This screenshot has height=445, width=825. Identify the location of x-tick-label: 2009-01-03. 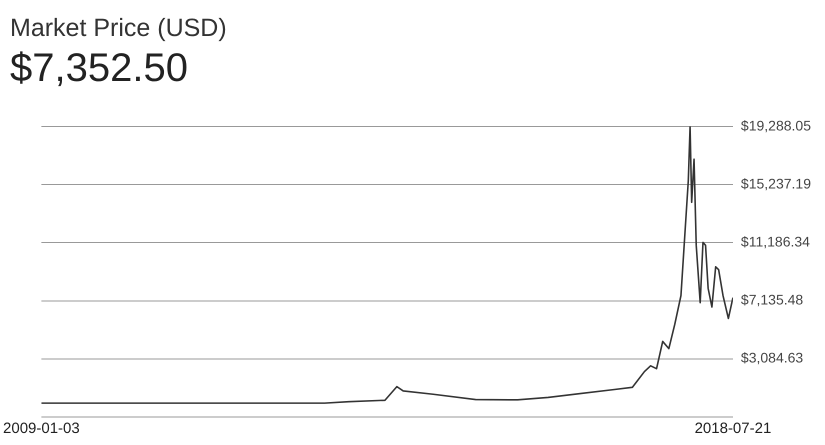
(41, 429).